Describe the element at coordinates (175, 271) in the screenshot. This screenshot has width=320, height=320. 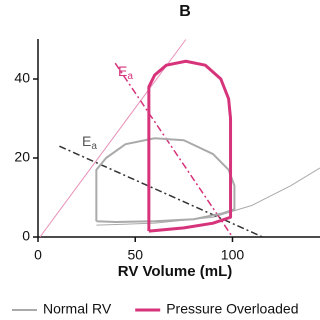
I see `x-axis-label: RV Volume (mL)` at that location.